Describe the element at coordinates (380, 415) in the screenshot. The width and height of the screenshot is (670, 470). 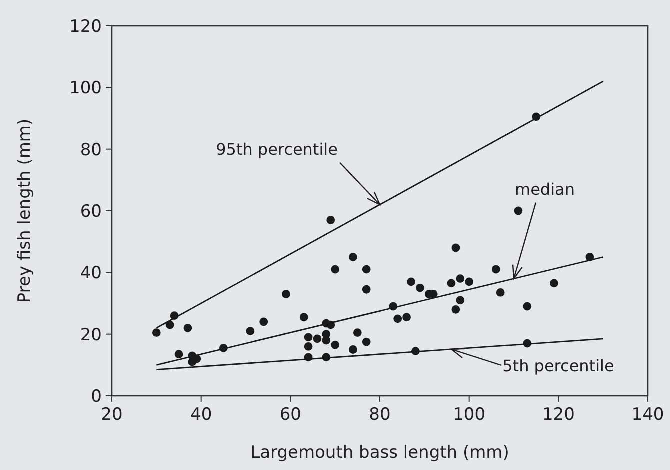
I see `x-tick-label: 80` at that location.